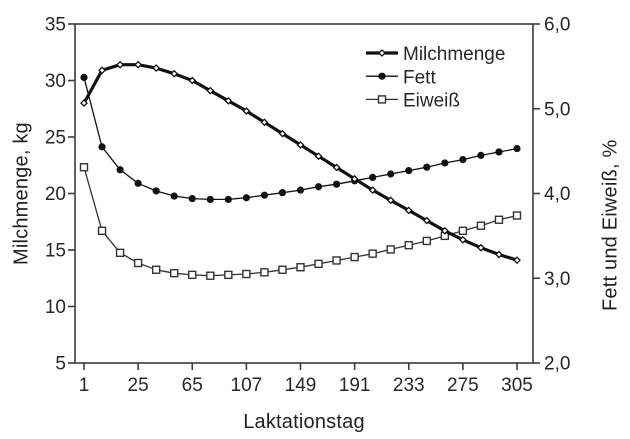  I want to click on legend-label: Fett, so click(419, 77).